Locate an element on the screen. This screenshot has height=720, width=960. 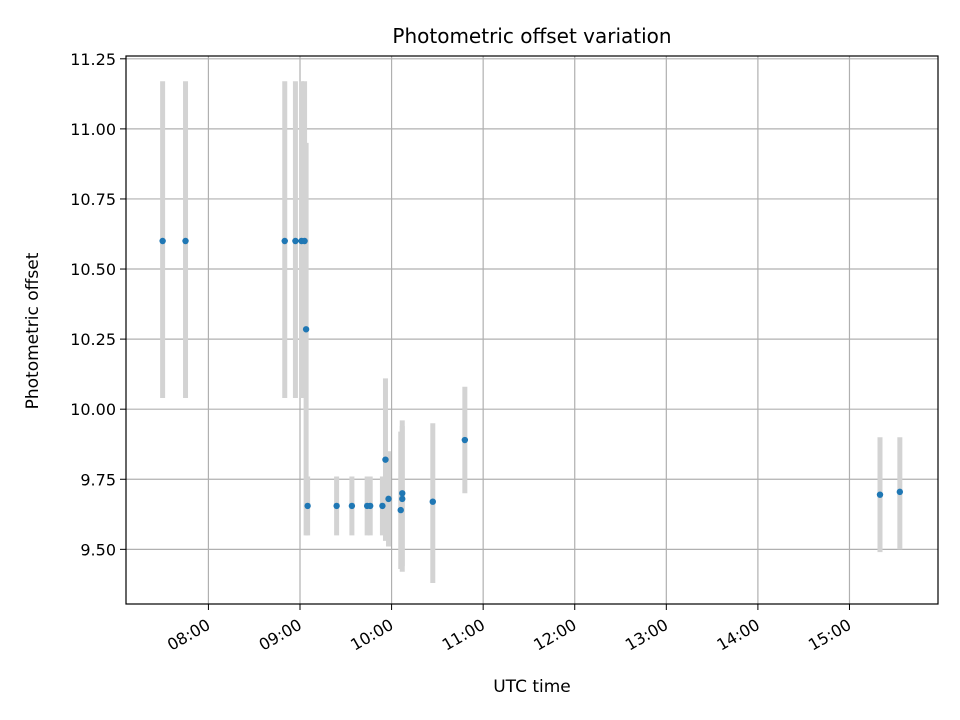
y-tick-label: 11.00 is located at coordinates (93, 129).